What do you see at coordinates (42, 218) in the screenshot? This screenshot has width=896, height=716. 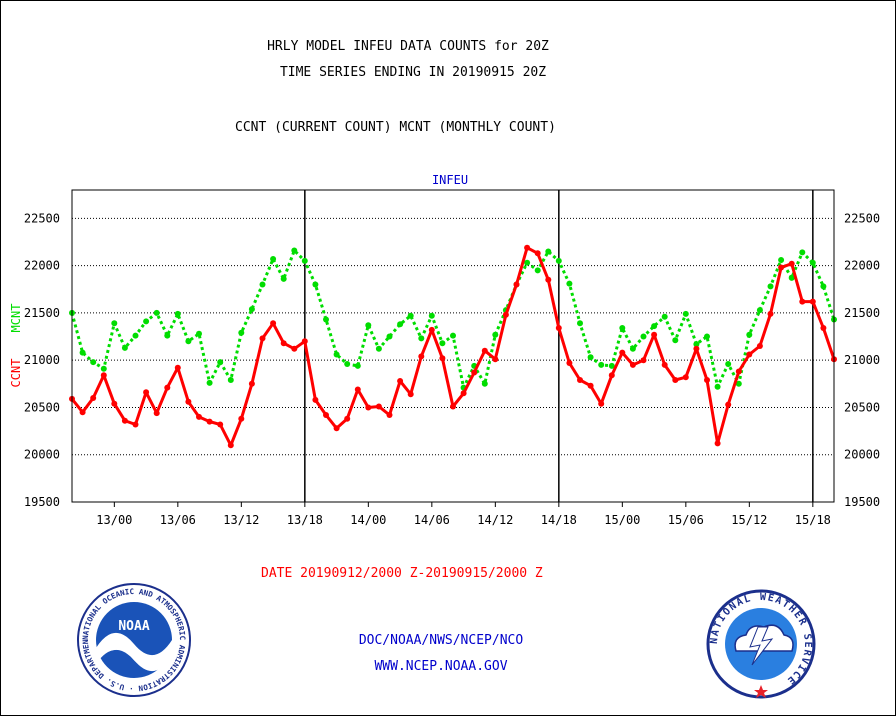 I see `y-tick-label-left: 22500` at bounding box center [42, 218].